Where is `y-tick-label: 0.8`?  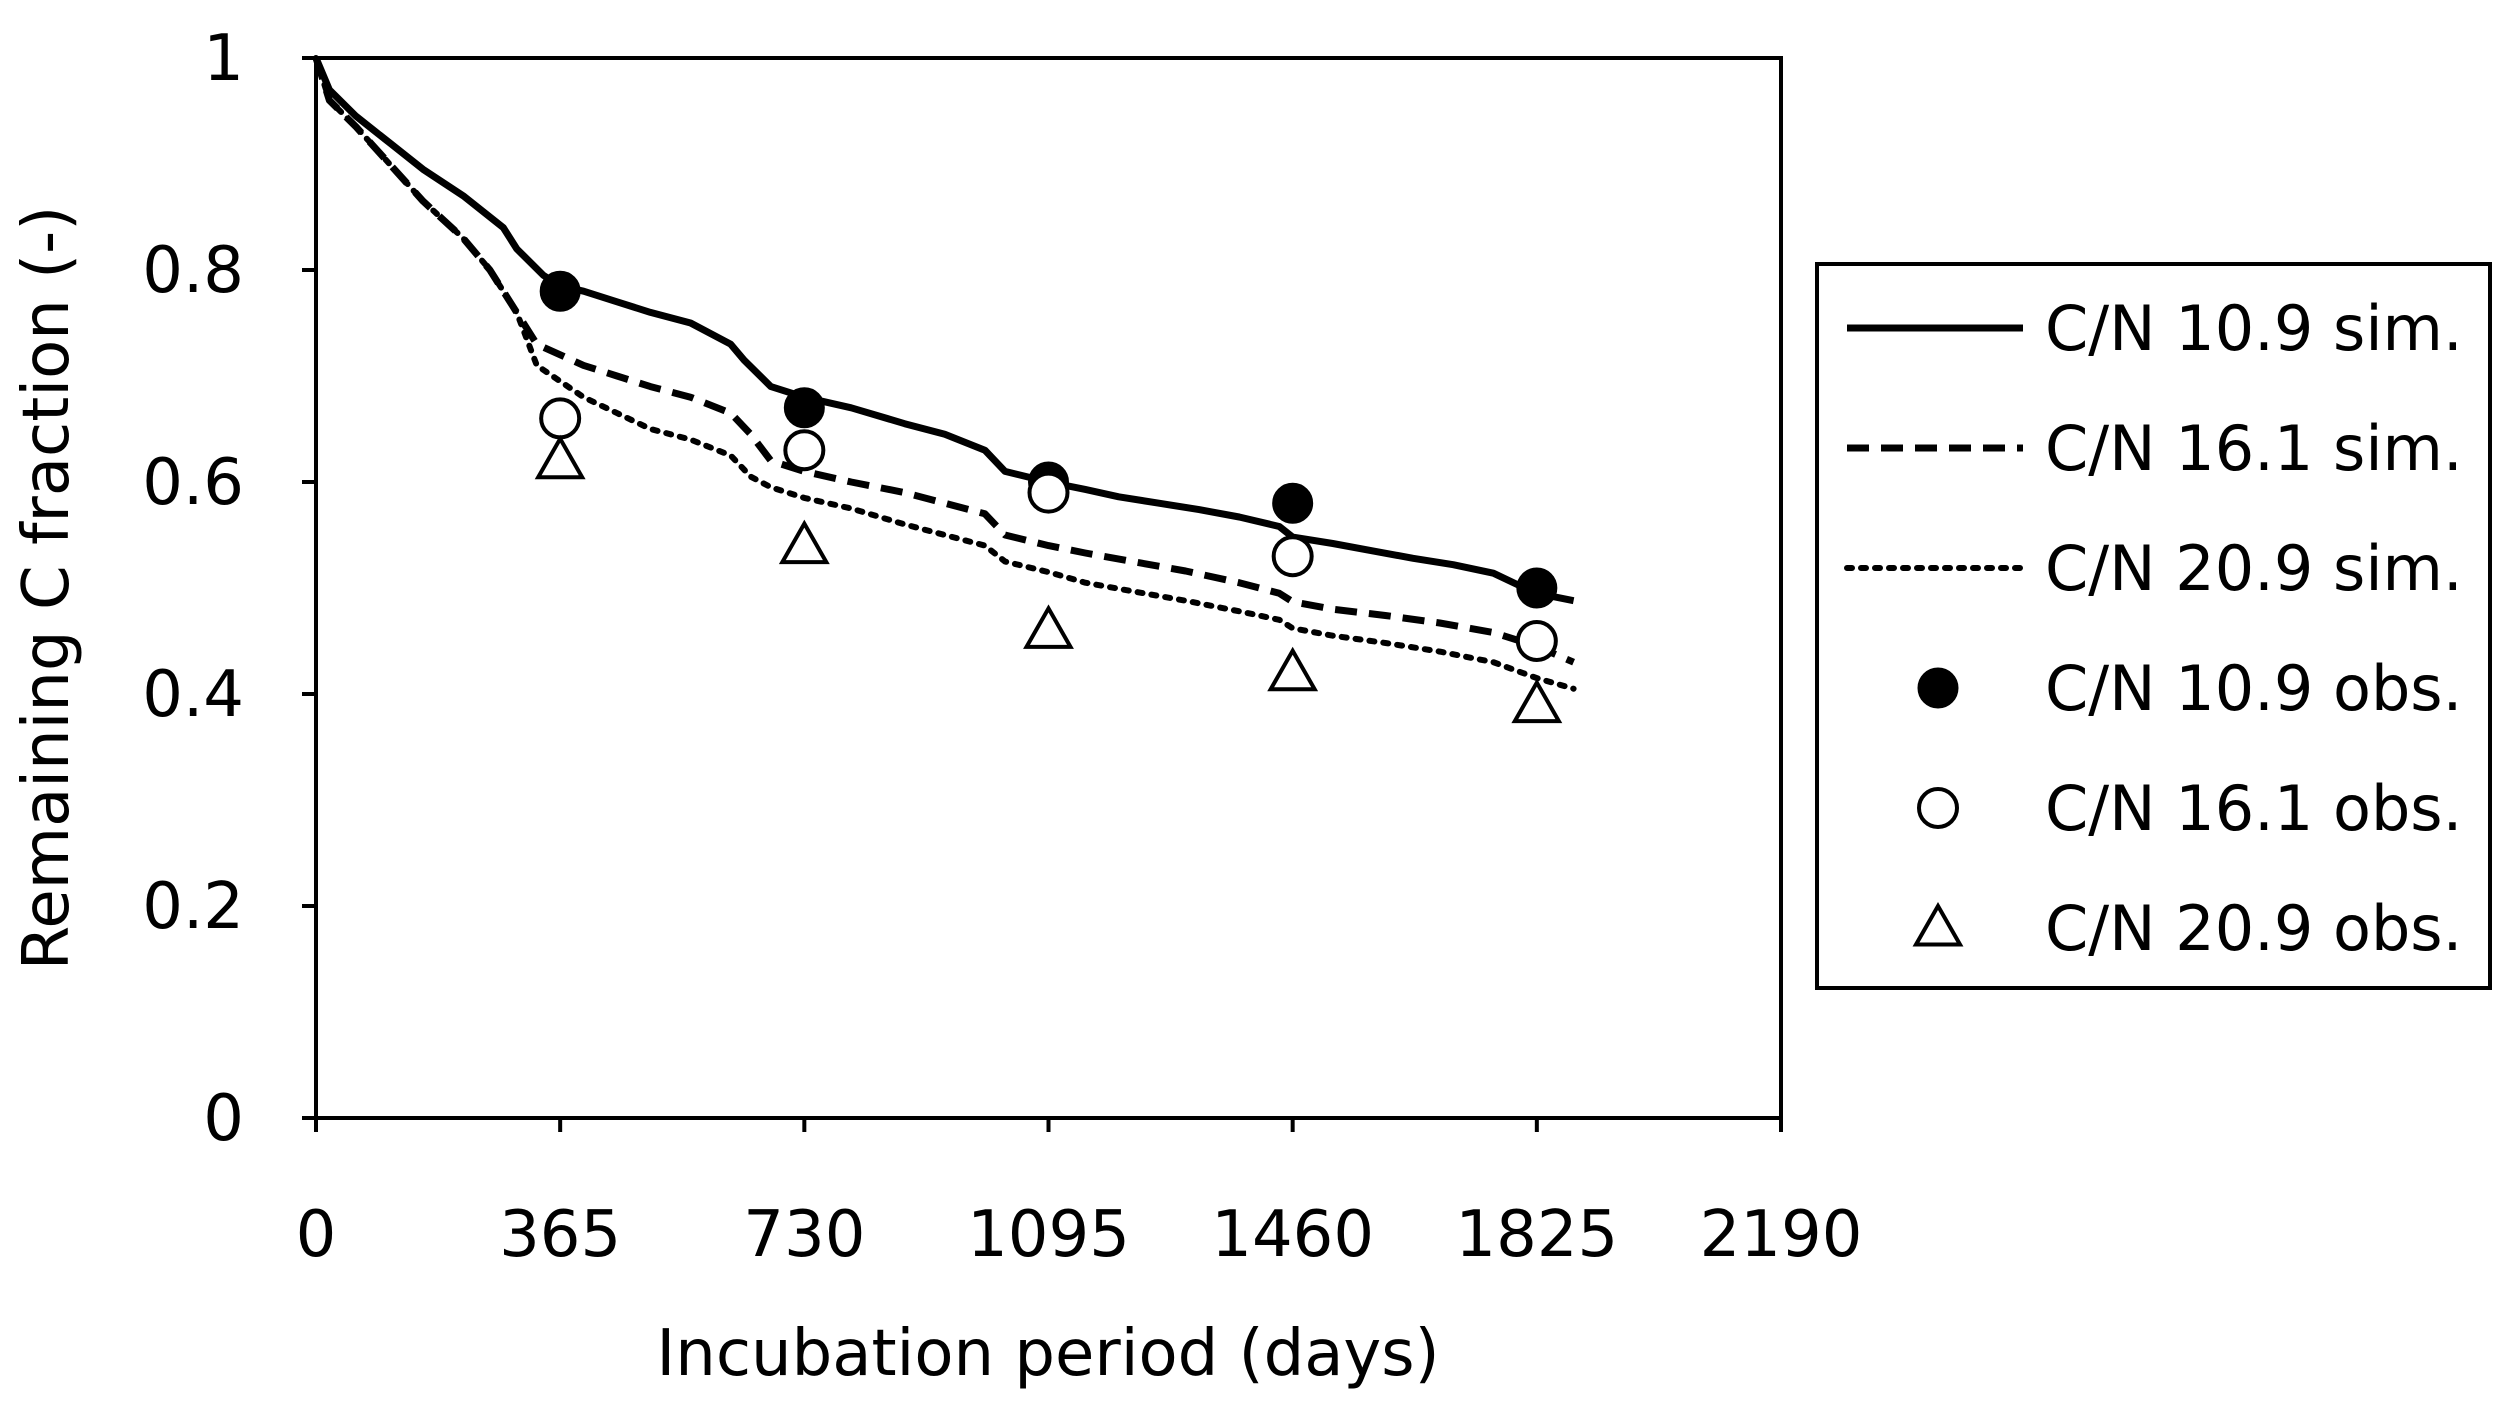 y-tick-label: 0.8 is located at coordinates (193, 271).